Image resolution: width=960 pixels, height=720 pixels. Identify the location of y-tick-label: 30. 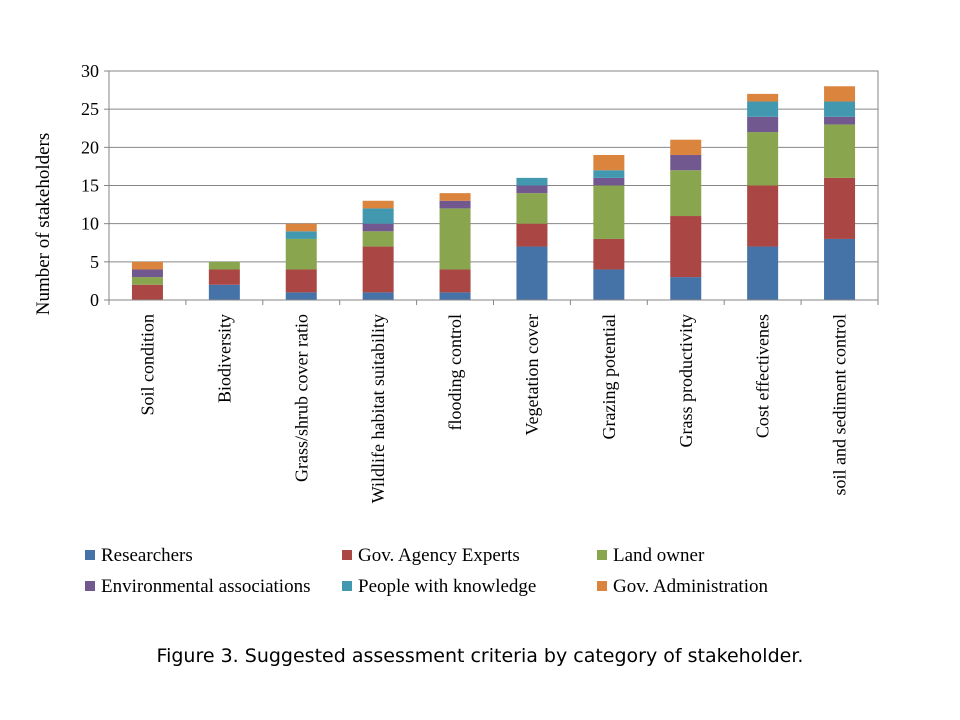
(90, 71).